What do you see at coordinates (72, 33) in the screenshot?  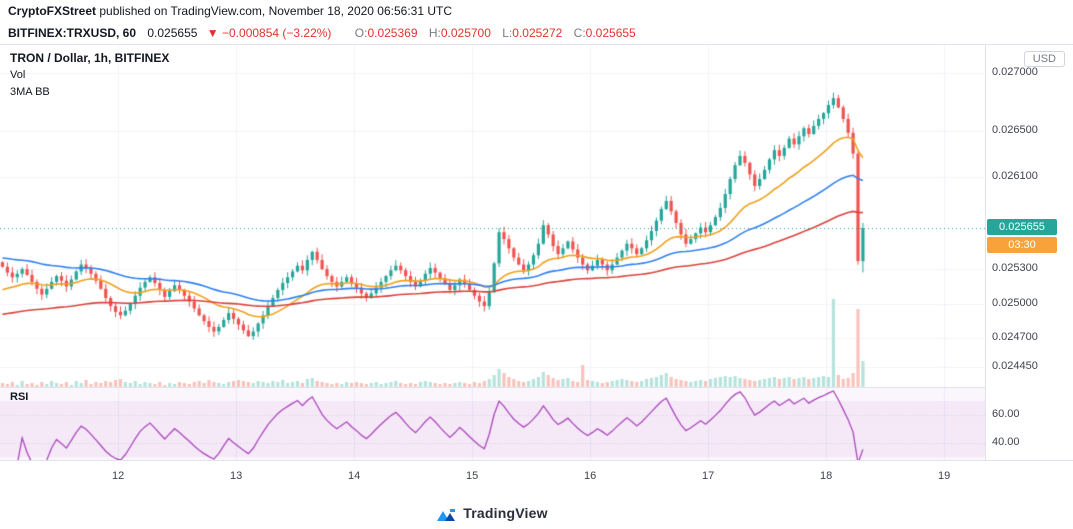 I see `symbol-name: BITFINEX:TRXUSD, 60` at bounding box center [72, 33].